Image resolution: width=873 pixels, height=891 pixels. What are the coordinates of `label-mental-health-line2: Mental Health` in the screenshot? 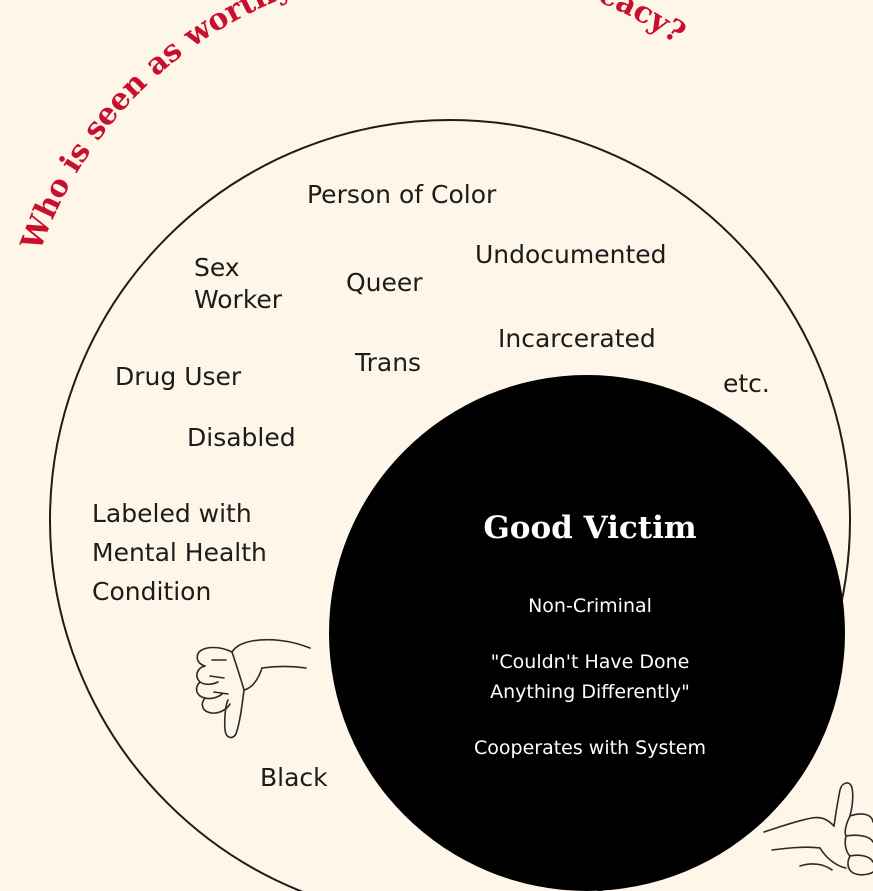 It's located at (179, 552).